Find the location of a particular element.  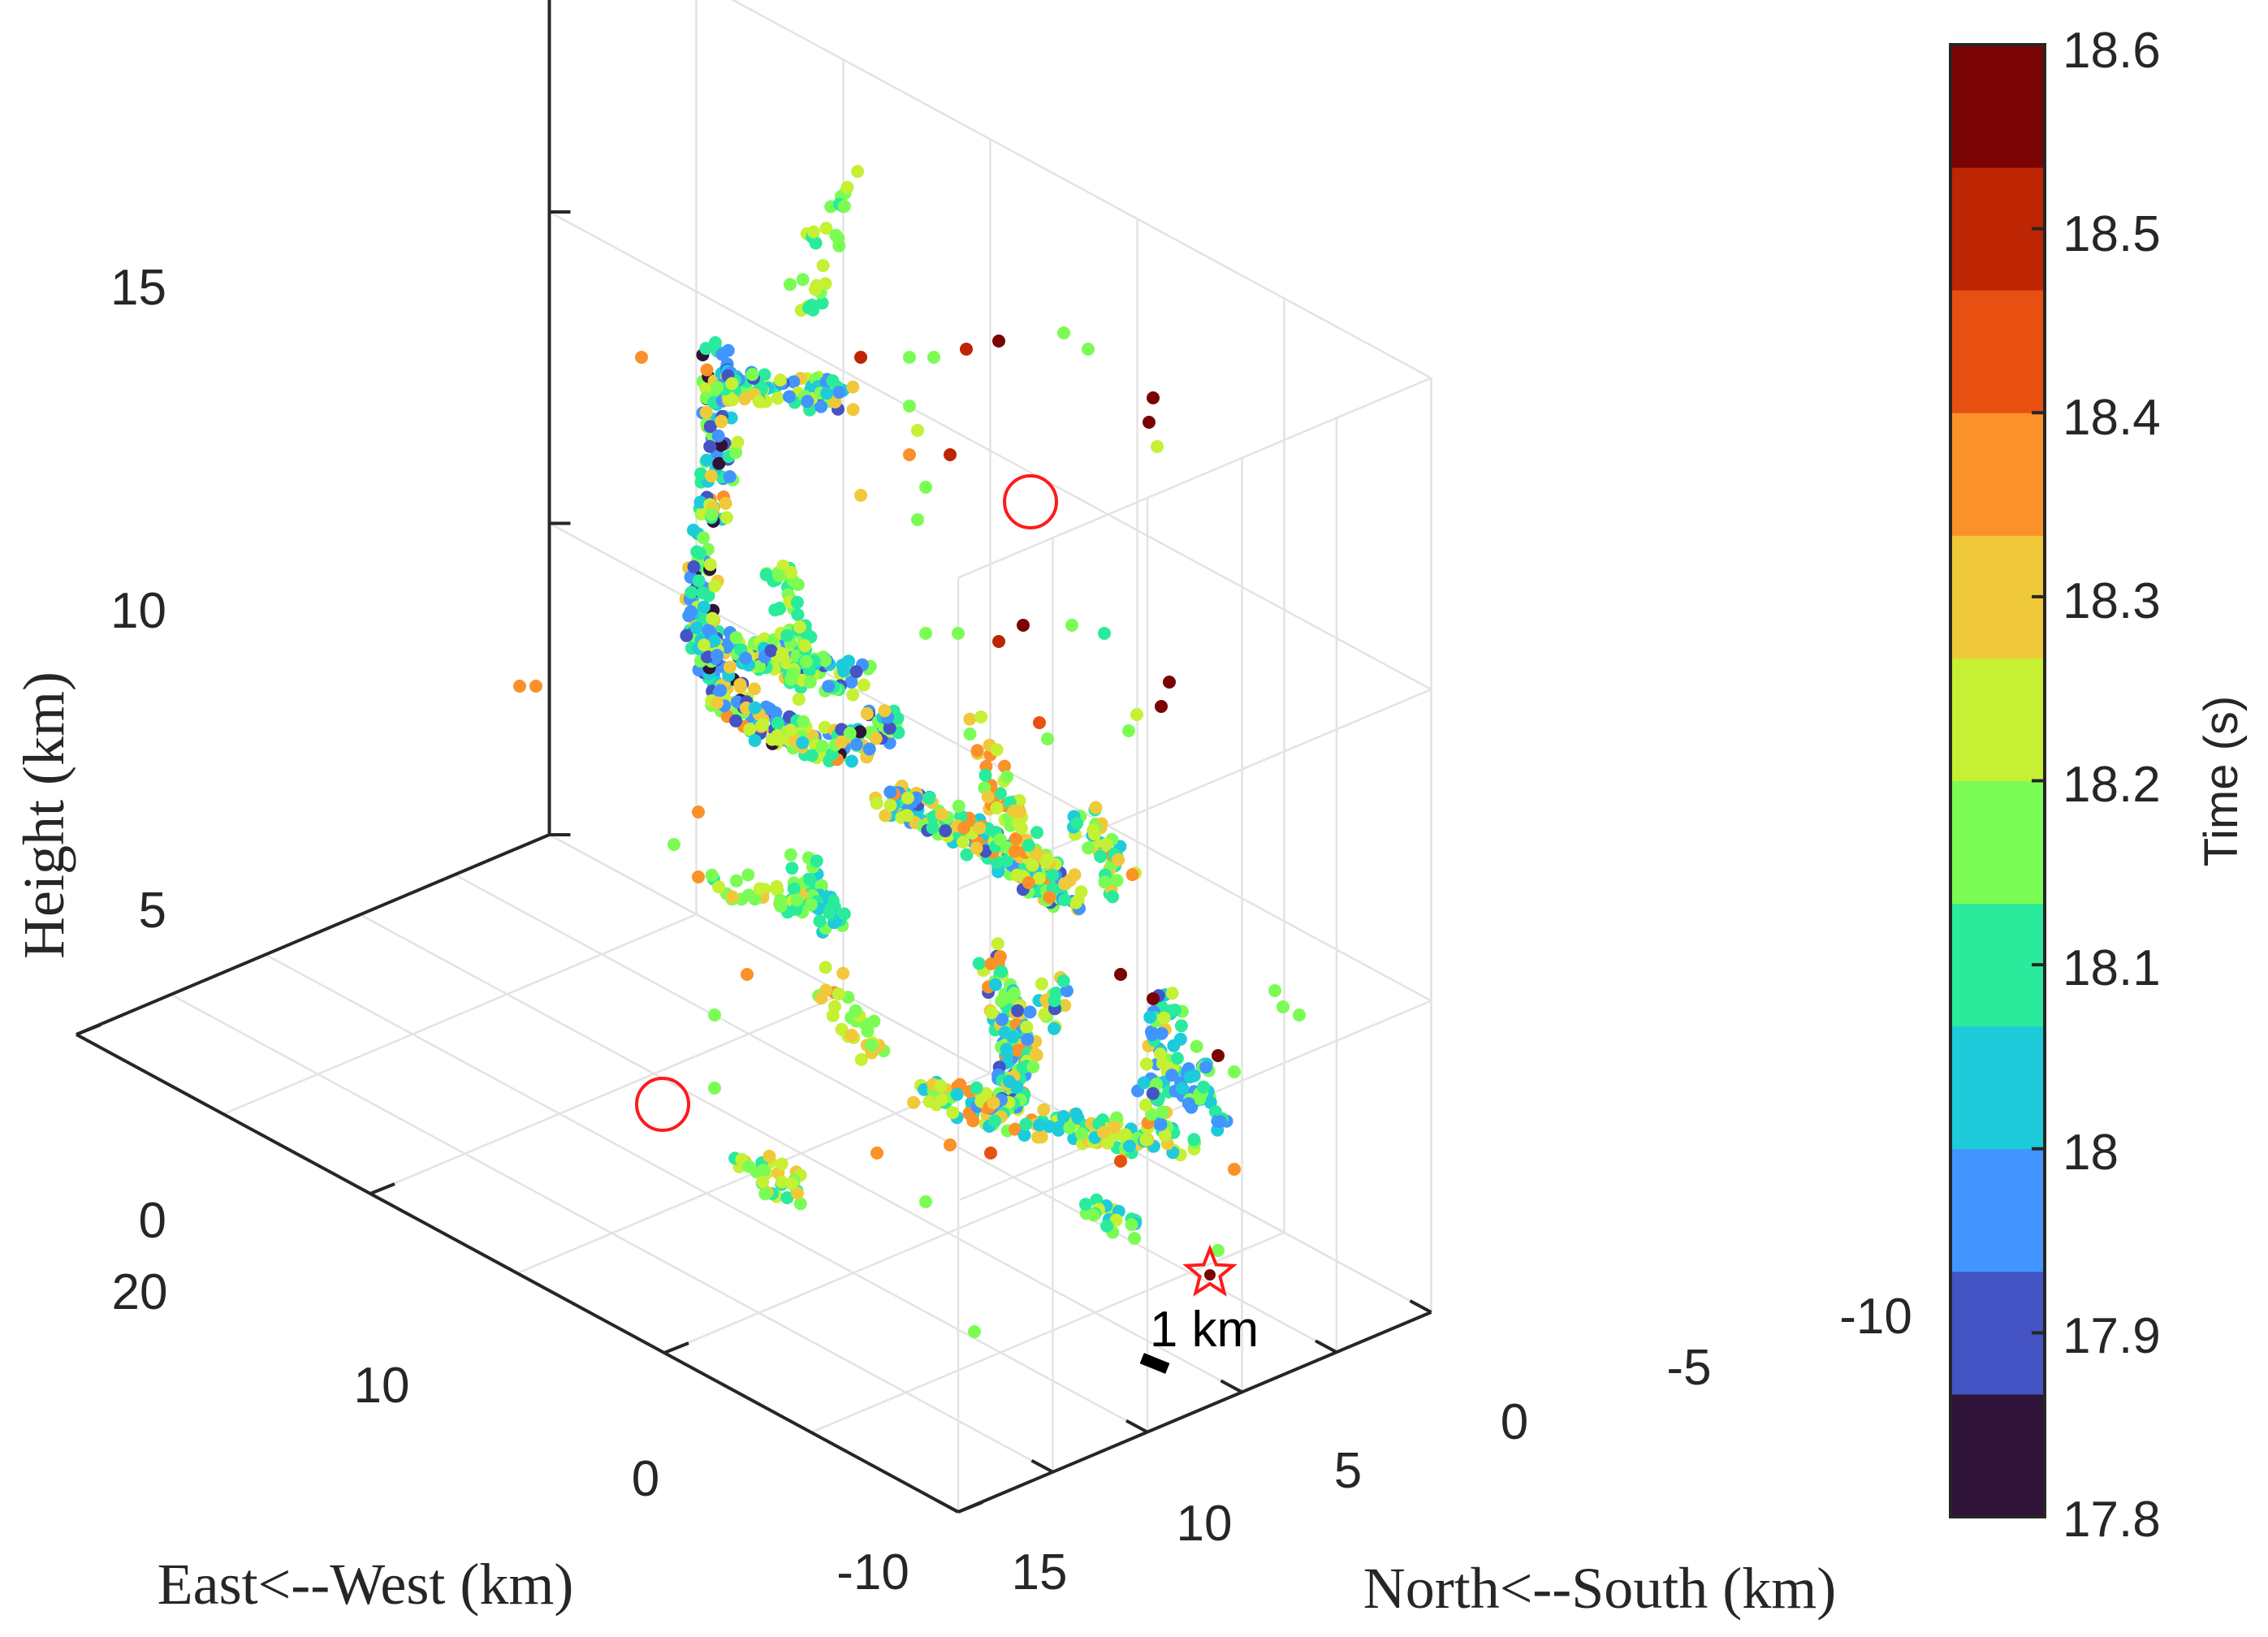

back-floor-edge is located at coordinates (990, 1073).